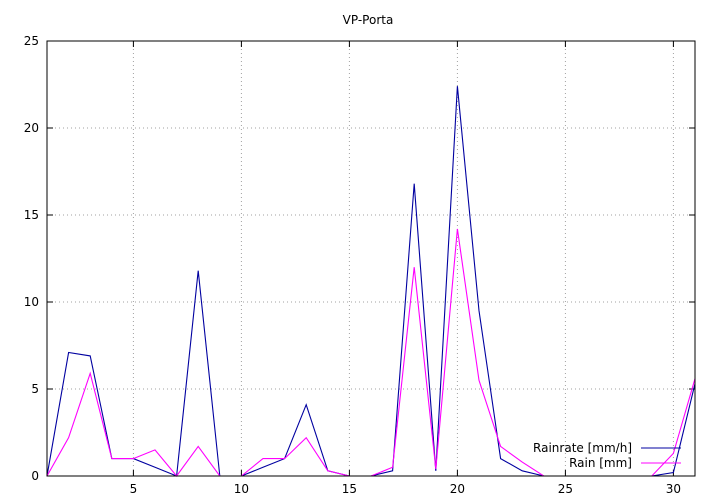 This screenshot has height=504, width=720. What do you see at coordinates (35, 389) in the screenshot?
I see `y-tick-label: 5` at bounding box center [35, 389].